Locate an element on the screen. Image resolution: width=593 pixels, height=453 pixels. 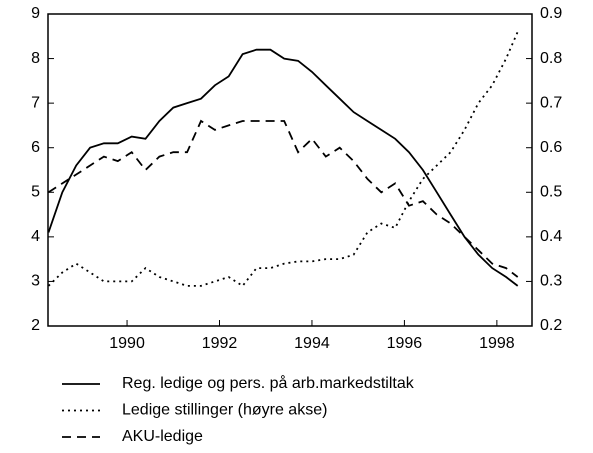
y-tick-label: 5 is located at coordinates (35, 192).